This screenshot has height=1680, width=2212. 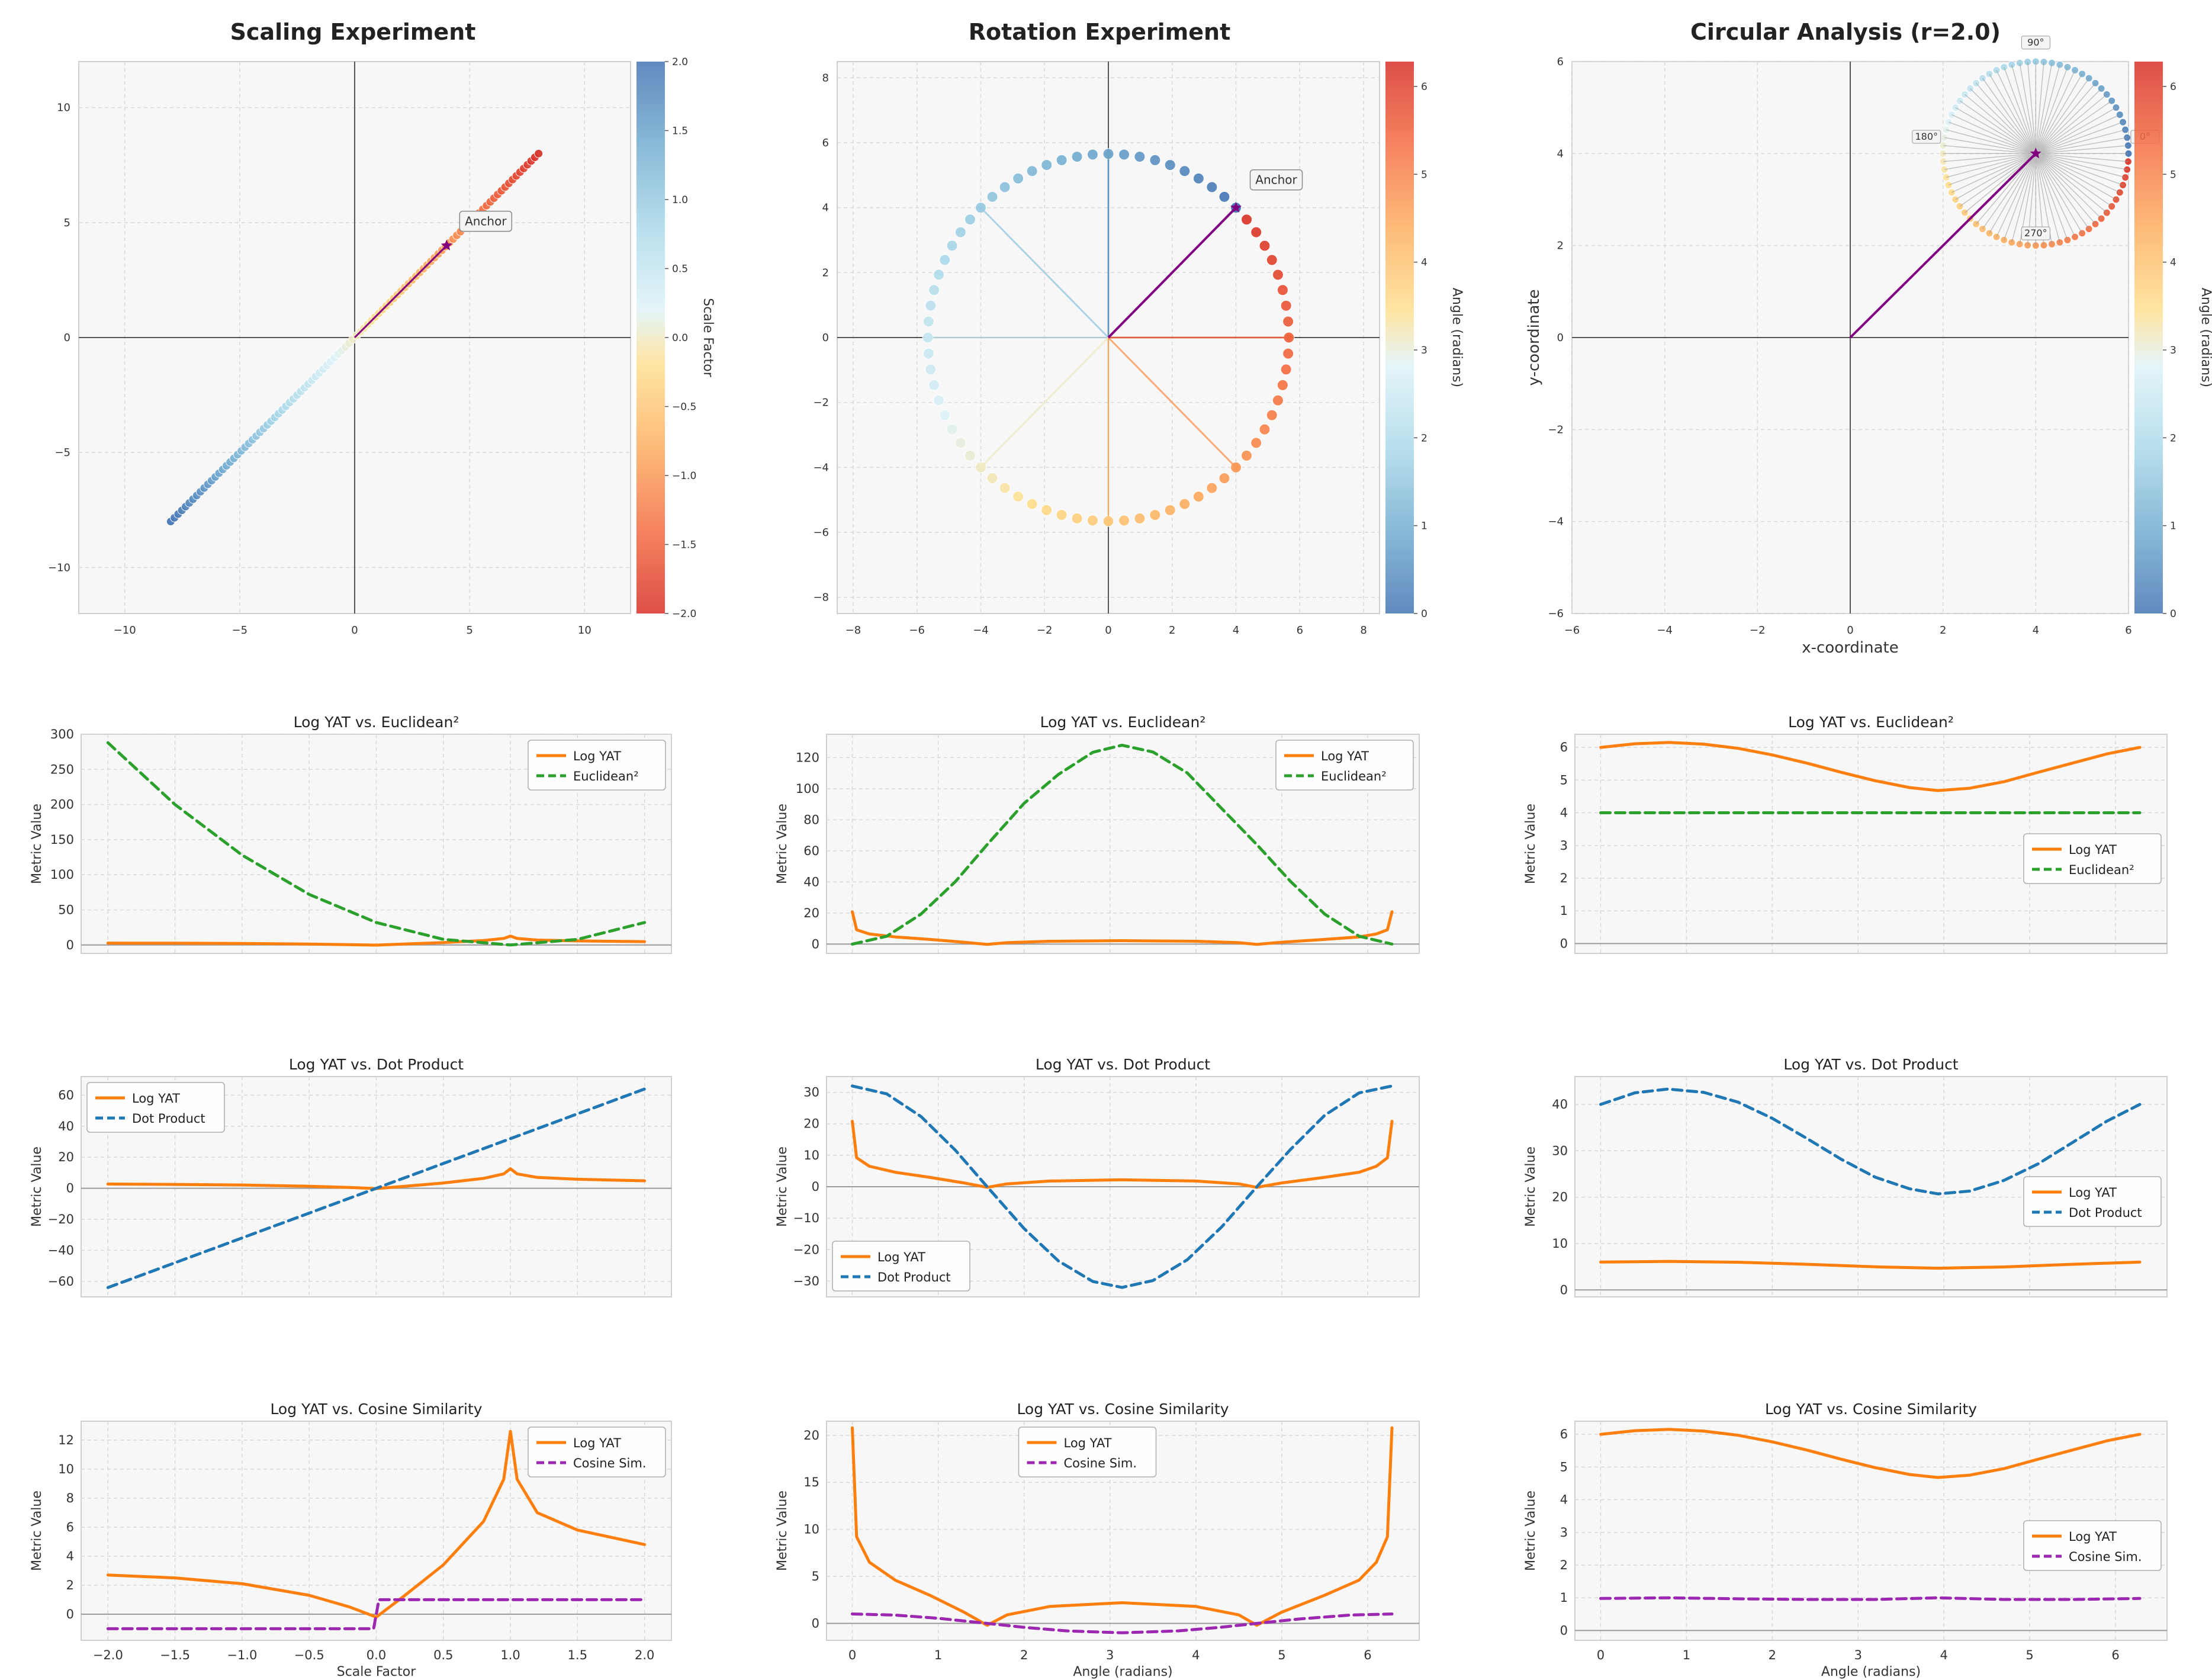 What do you see at coordinates (808, 789) in the screenshot?
I see `y-tick-label: 100` at bounding box center [808, 789].